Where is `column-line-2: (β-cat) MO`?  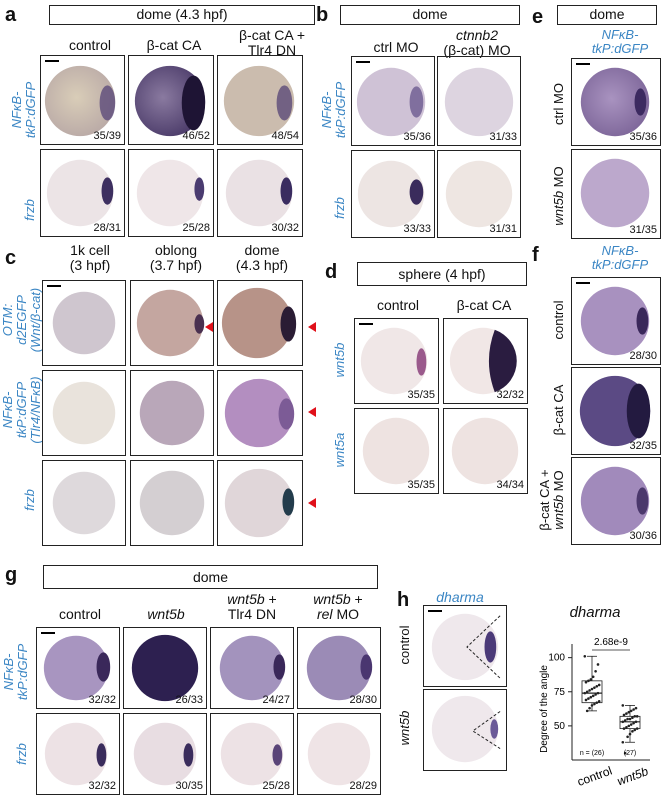 column-line-2: (β-cat) MO is located at coordinates (477, 50).